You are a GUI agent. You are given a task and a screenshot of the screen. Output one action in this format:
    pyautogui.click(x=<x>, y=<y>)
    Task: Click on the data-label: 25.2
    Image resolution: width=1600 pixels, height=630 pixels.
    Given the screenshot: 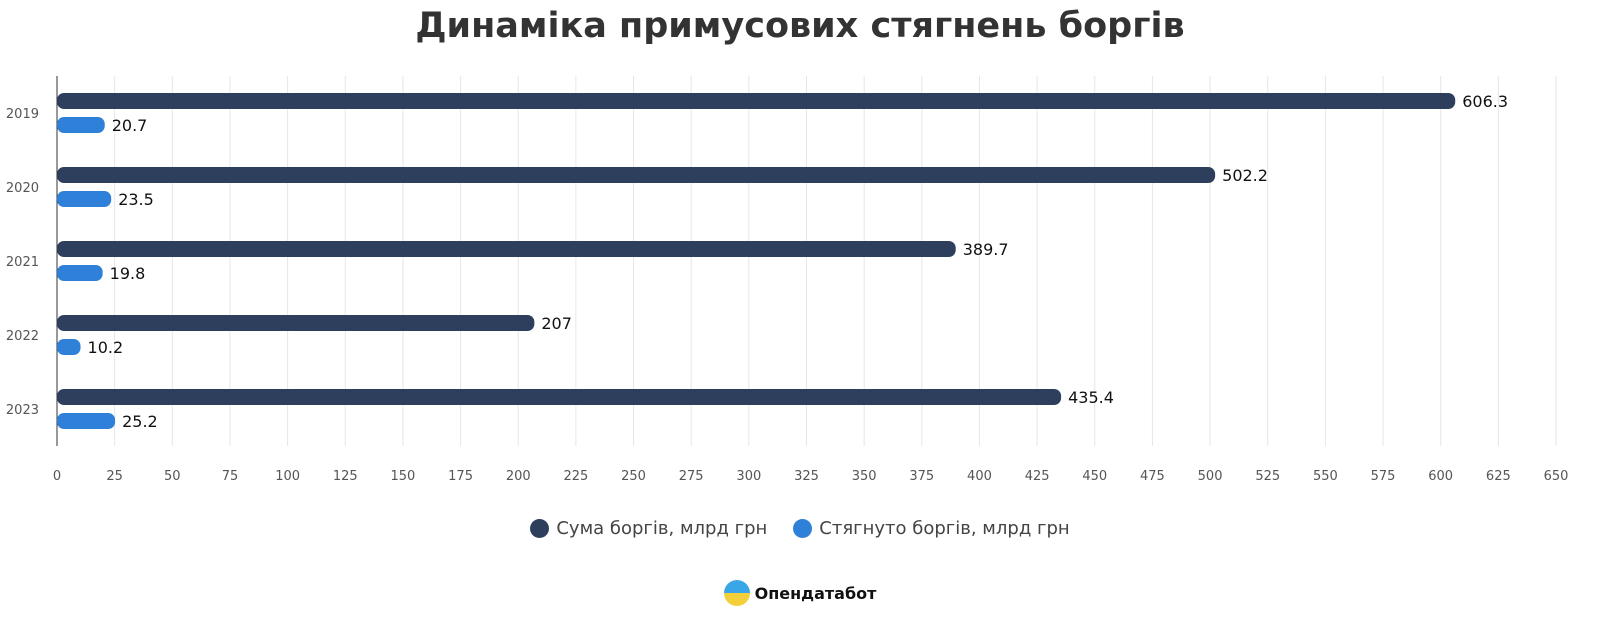 What is the action you would take?
    pyautogui.click(x=140, y=421)
    